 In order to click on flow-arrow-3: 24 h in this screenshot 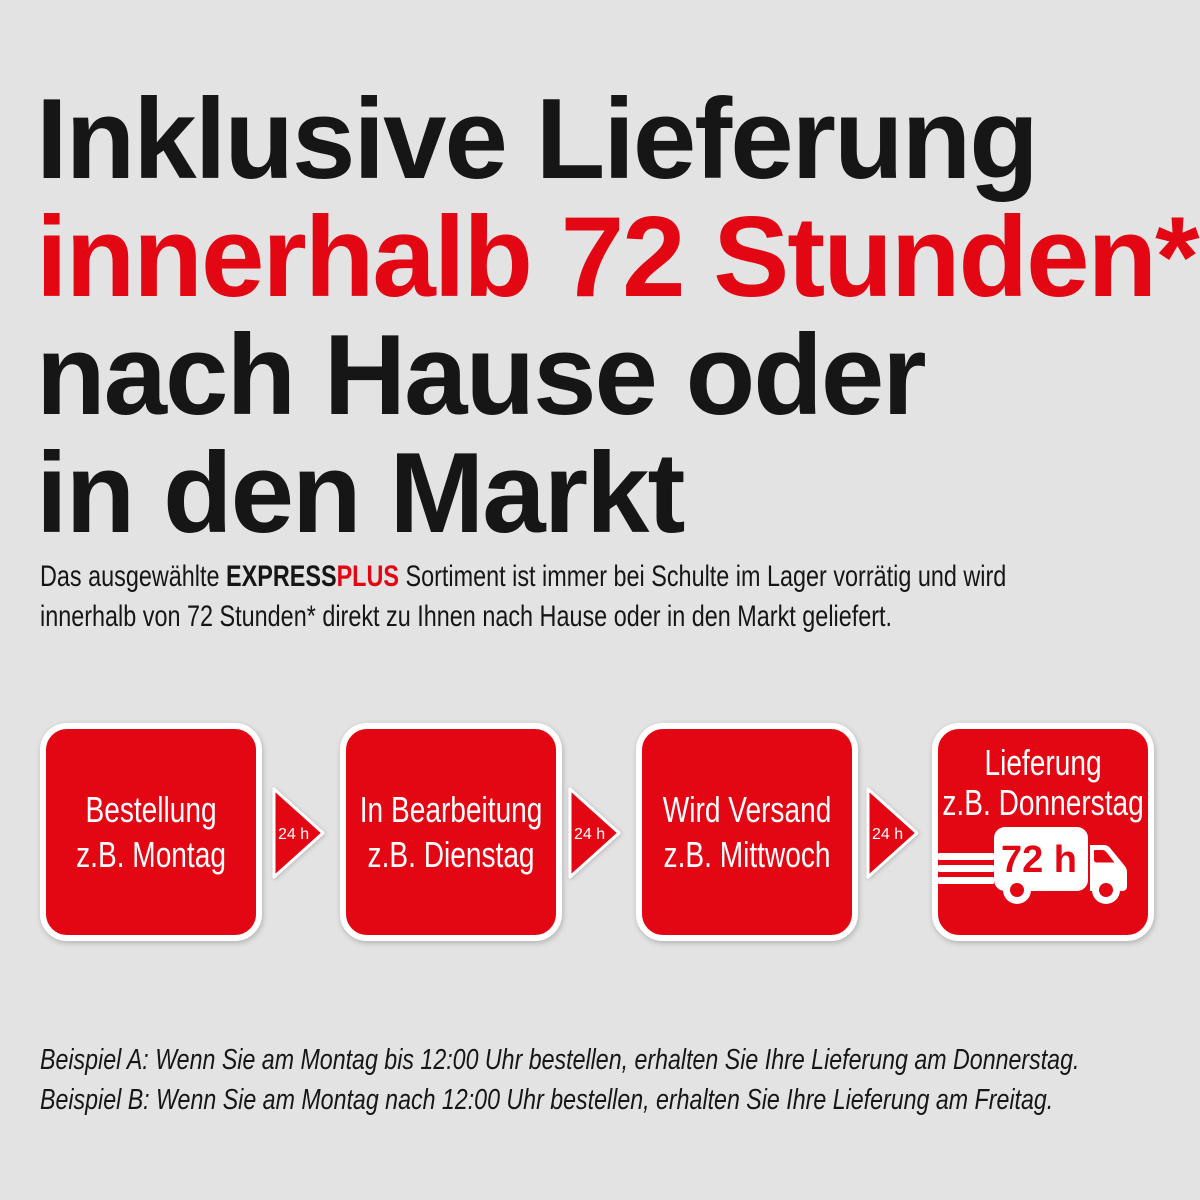, I will do `click(893, 833)`.